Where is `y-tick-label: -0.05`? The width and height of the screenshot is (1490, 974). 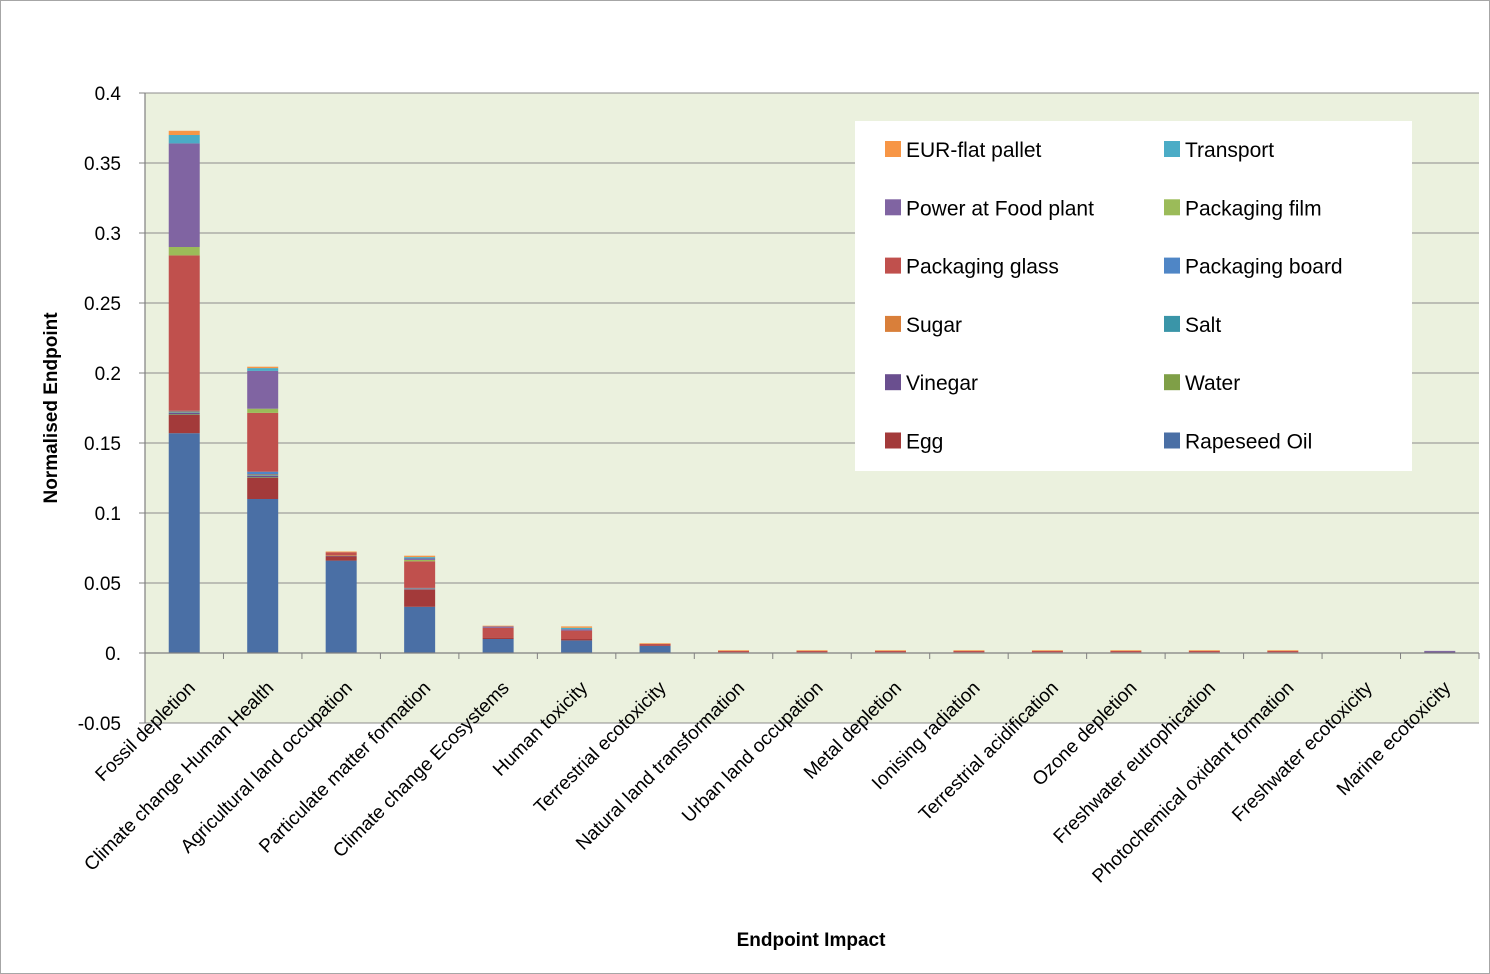 y-tick-label: -0.05 is located at coordinates (99, 724).